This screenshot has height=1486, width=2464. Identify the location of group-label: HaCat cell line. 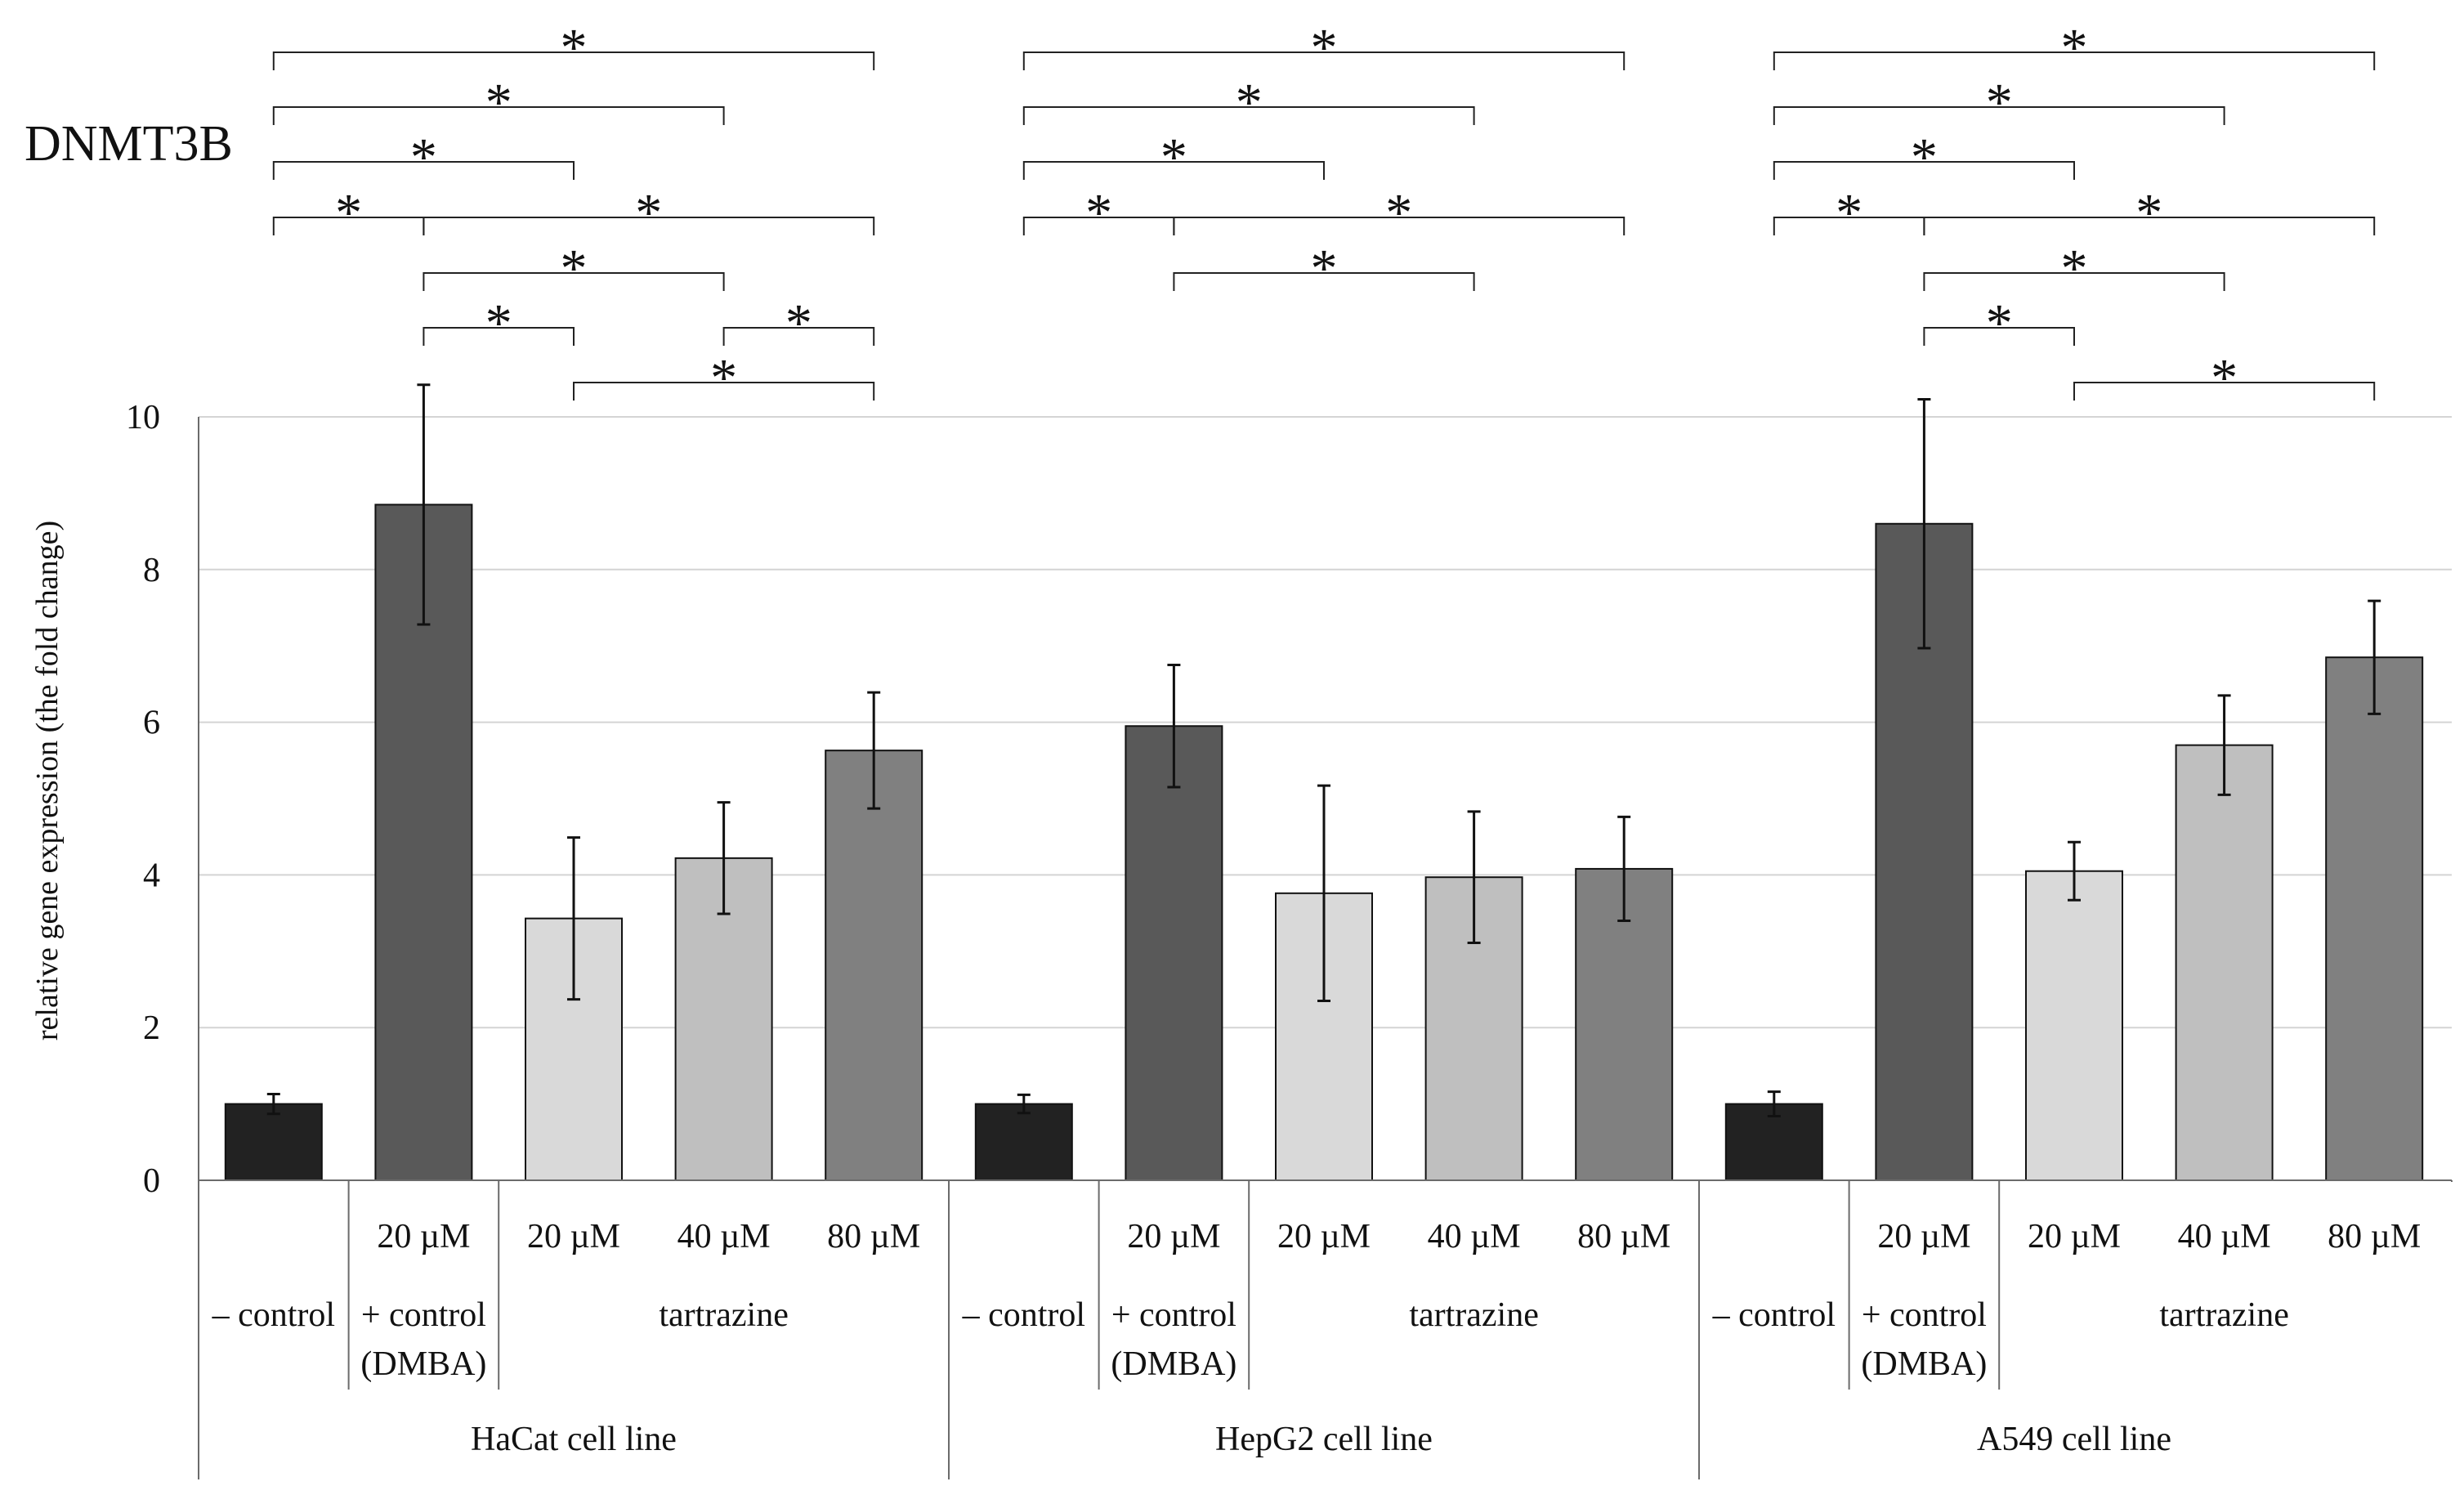
(574, 1440).